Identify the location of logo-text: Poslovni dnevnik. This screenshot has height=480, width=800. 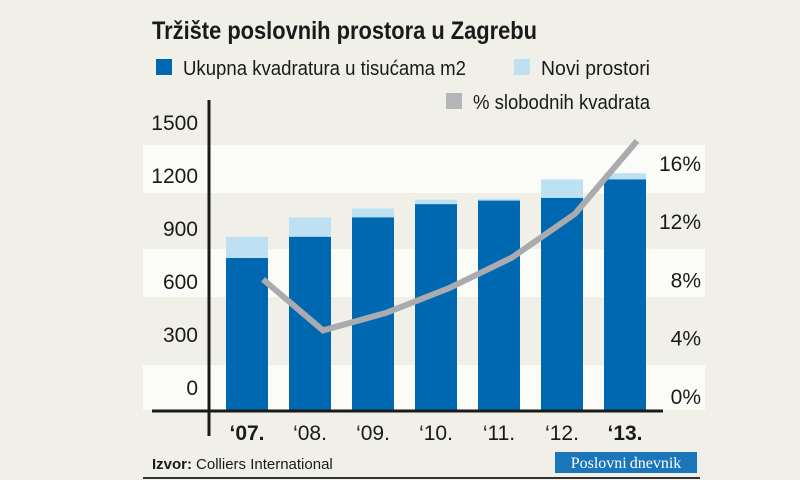
(626, 463).